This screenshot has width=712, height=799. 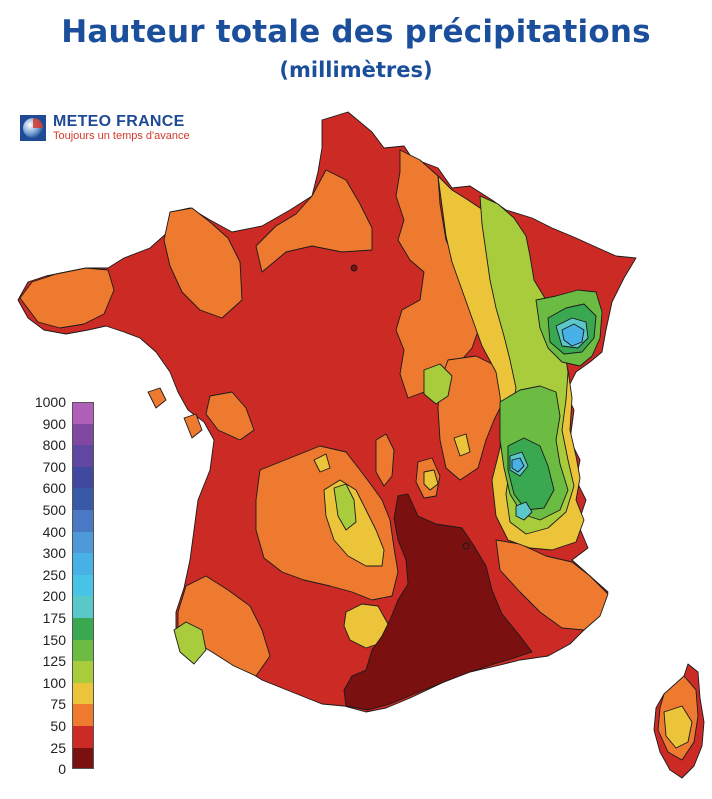 I want to click on zone-basque-yellowgreen, so click(x=190, y=643).